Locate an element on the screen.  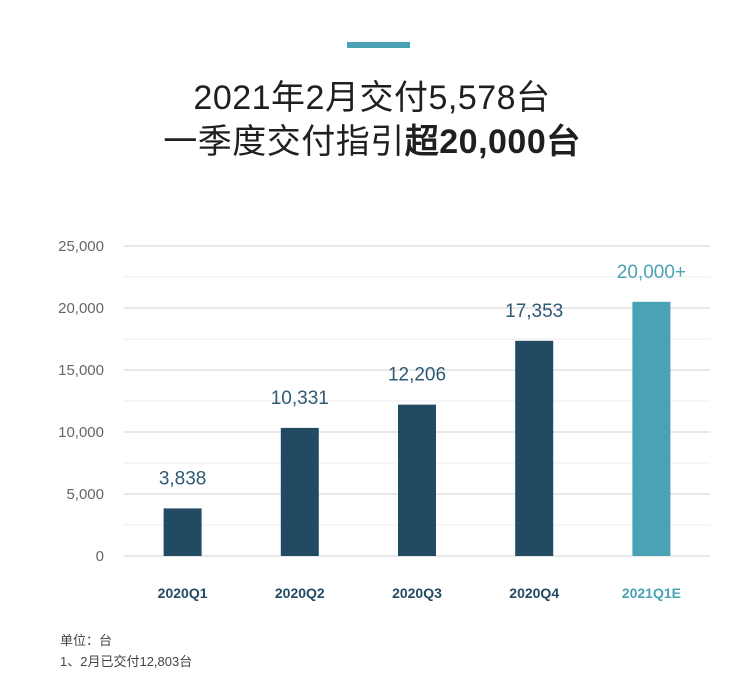
category-label-2020q3: 2020Q3 is located at coordinates (417, 593).